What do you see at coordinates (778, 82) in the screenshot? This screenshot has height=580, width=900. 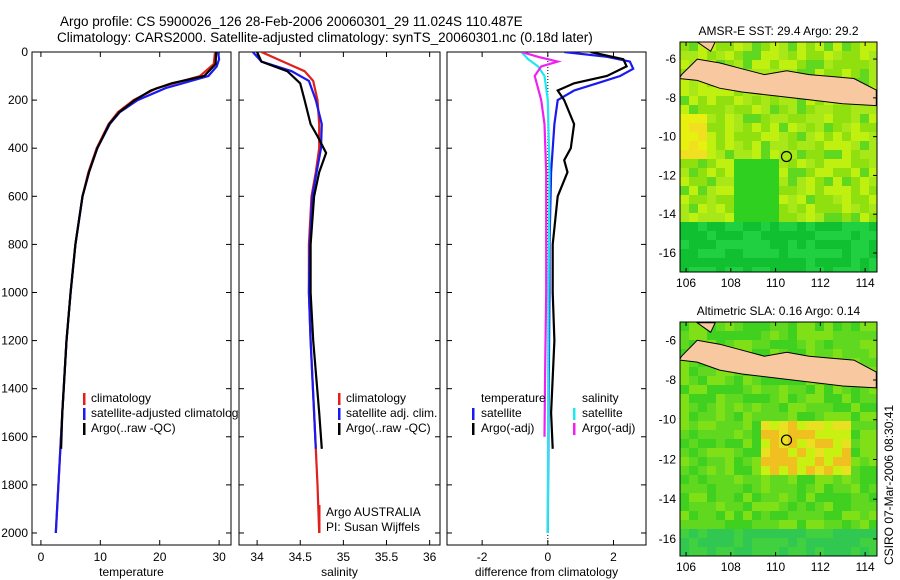 I see `land-java` at bounding box center [778, 82].